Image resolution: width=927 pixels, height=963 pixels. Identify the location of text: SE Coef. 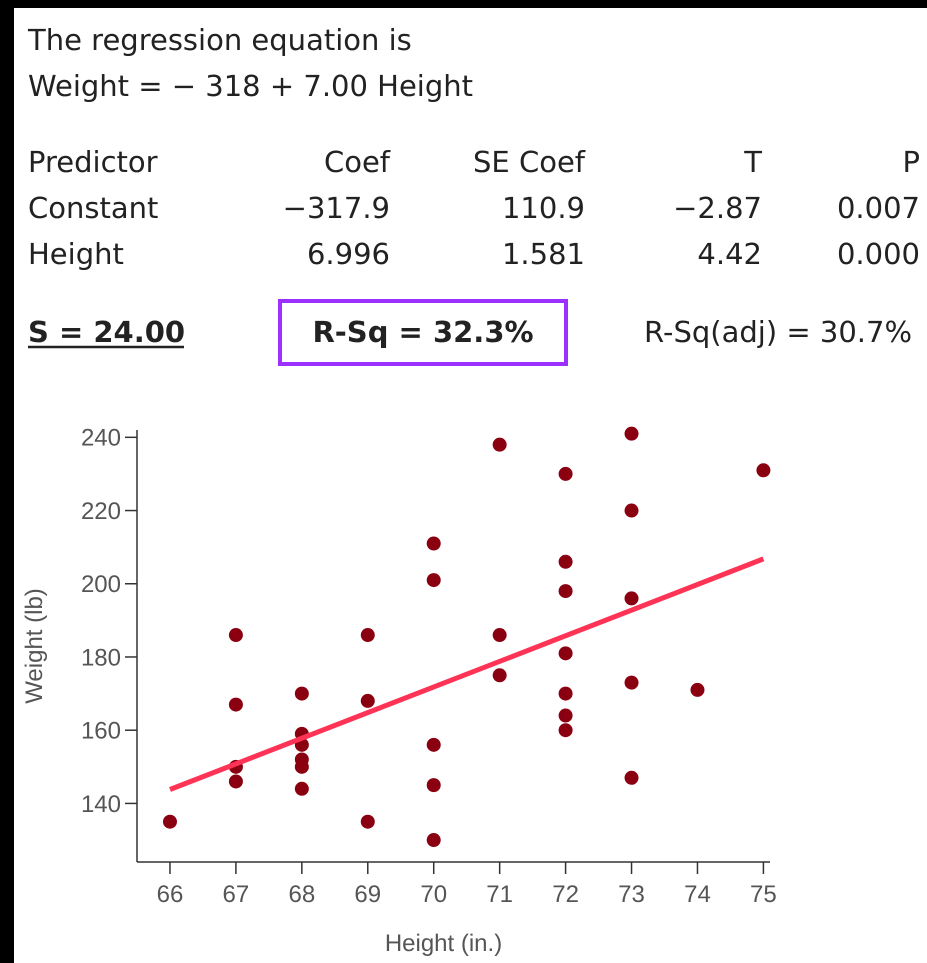
(529, 162).